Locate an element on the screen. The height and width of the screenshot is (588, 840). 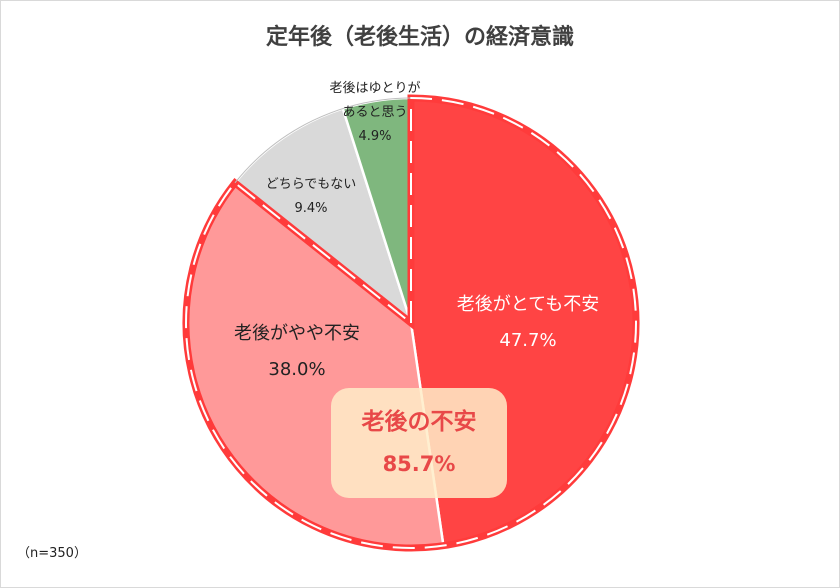
chart-title: 定年後（老後生活）の経済意識 is located at coordinates (419, 37).